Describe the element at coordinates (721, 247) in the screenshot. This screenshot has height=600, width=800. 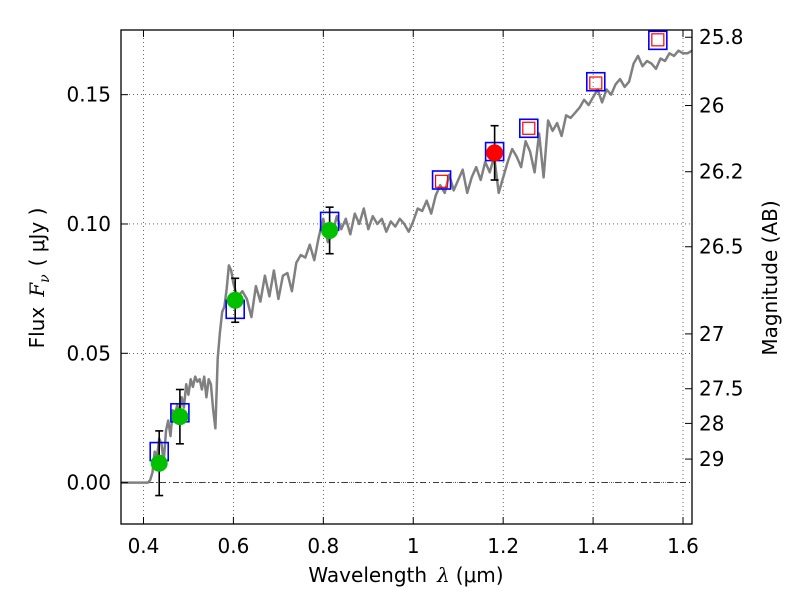
I see `mag-tick-label: 26.5` at that location.